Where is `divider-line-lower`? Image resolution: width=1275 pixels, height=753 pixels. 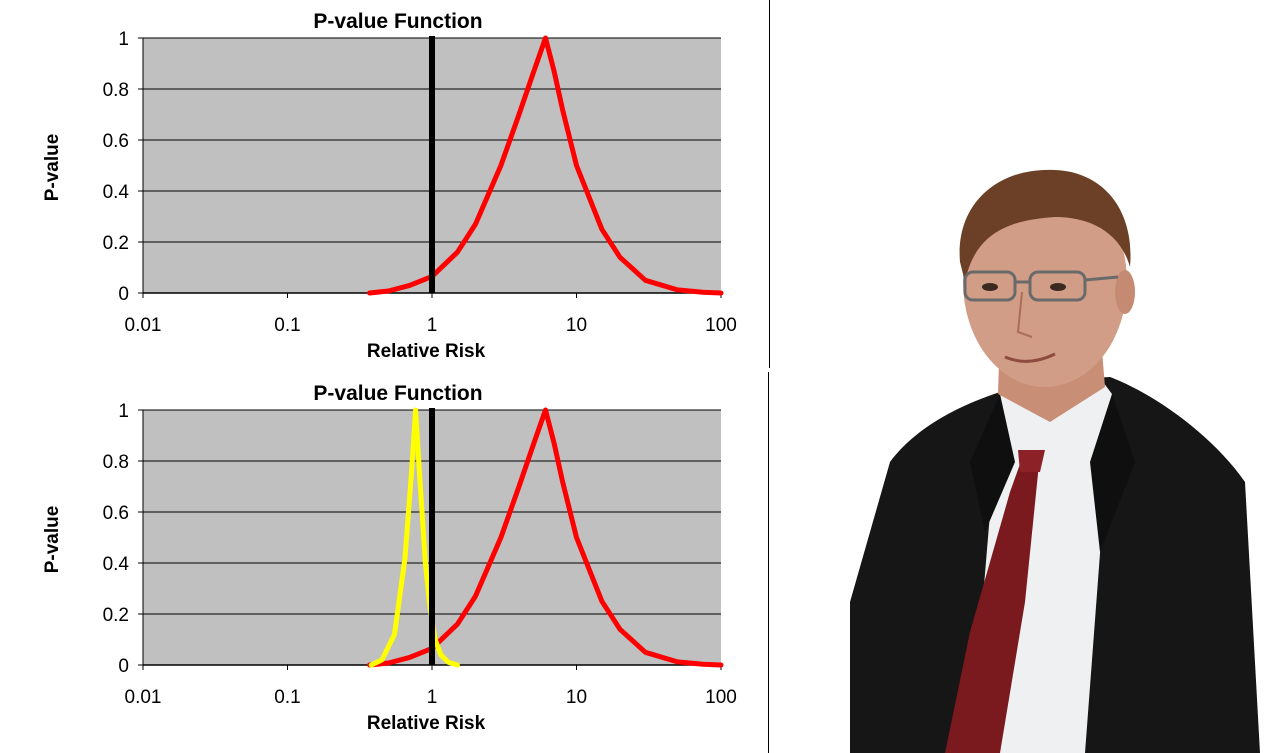 divider-line-lower is located at coordinates (768, 562).